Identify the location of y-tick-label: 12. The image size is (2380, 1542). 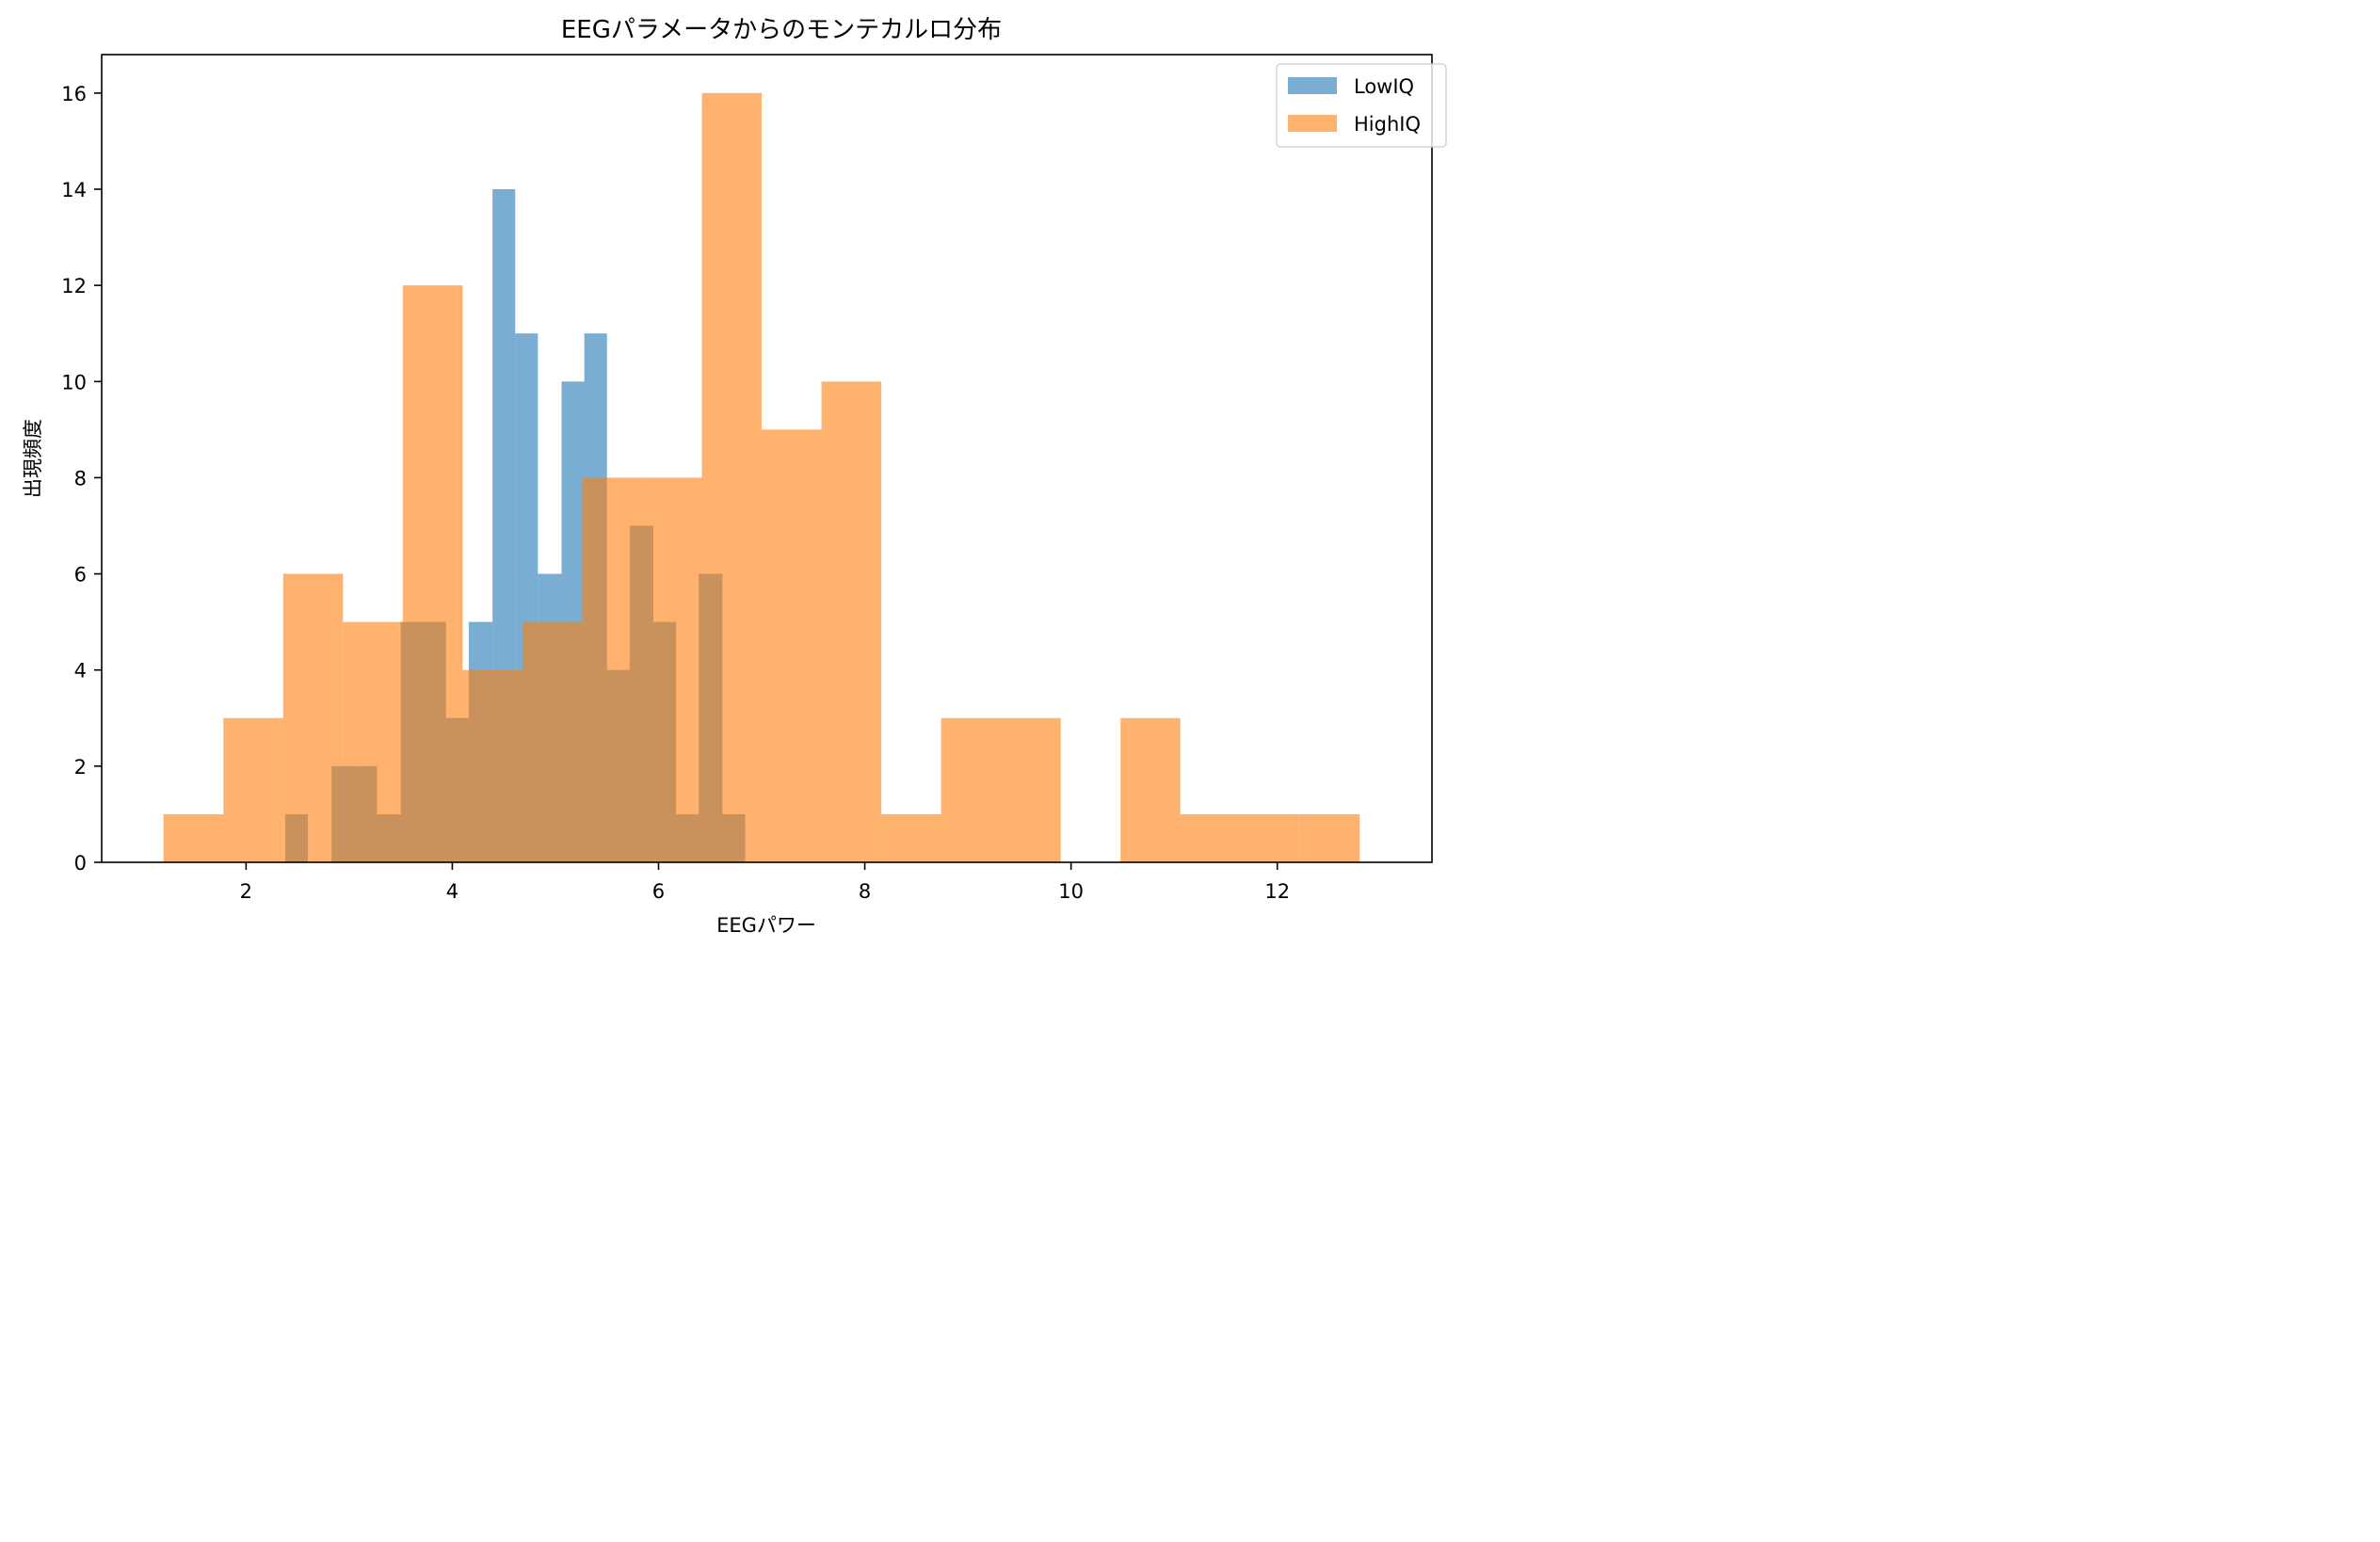
(74, 286).